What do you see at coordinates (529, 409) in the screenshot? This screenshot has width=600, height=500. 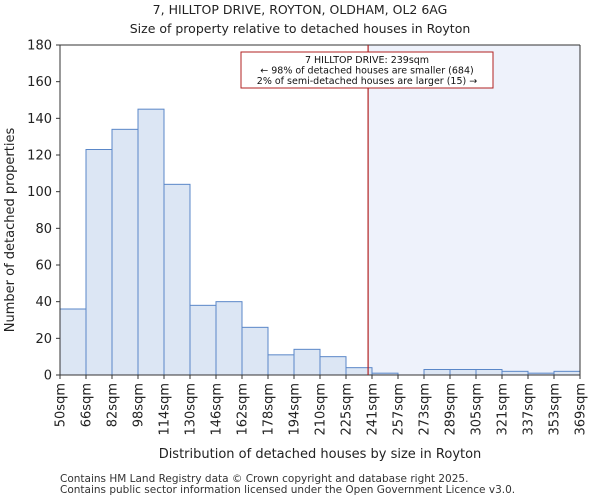 I see `x-tick-label-337sqm: 337sqm` at bounding box center [529, 409].